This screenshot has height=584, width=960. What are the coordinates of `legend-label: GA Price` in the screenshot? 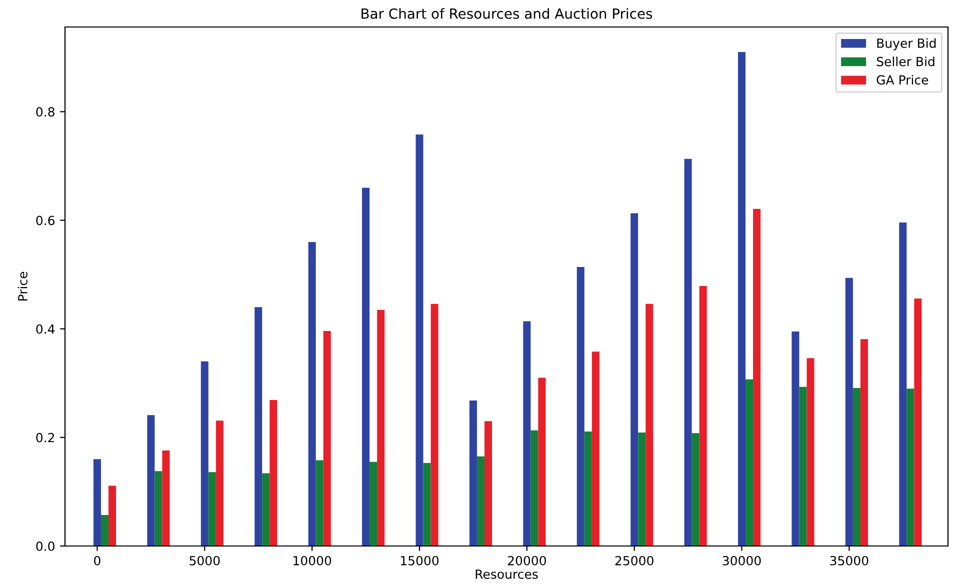 It's located at (902, 79).